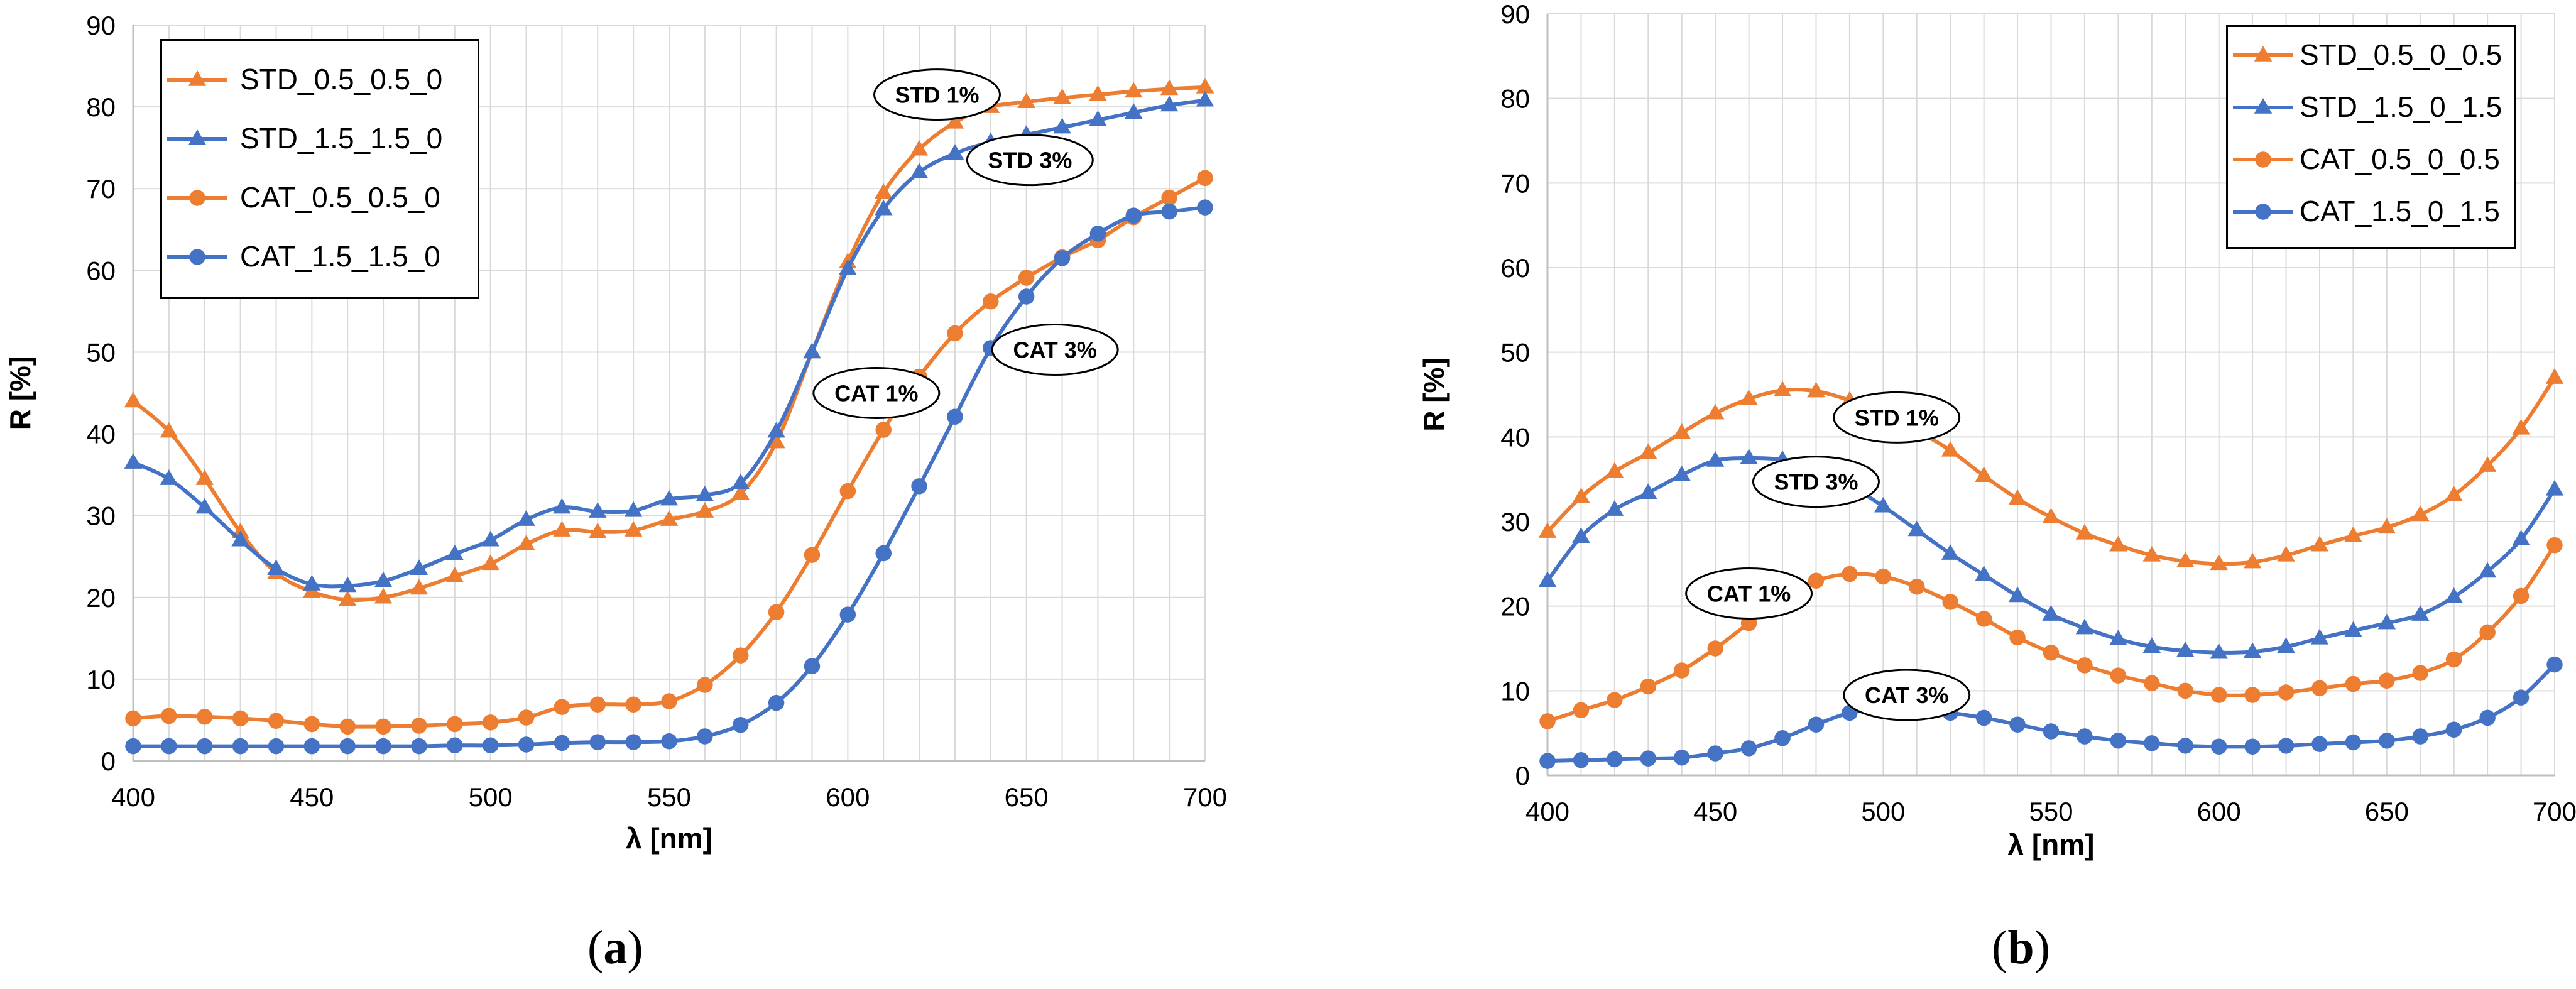 Image resolution: width=2576 pixels, height=989 pixels. Describe the element at coordinates (2371, 55) in the screenshot. I see `legend-entry: STD_0.5_0_0.5` at that location.